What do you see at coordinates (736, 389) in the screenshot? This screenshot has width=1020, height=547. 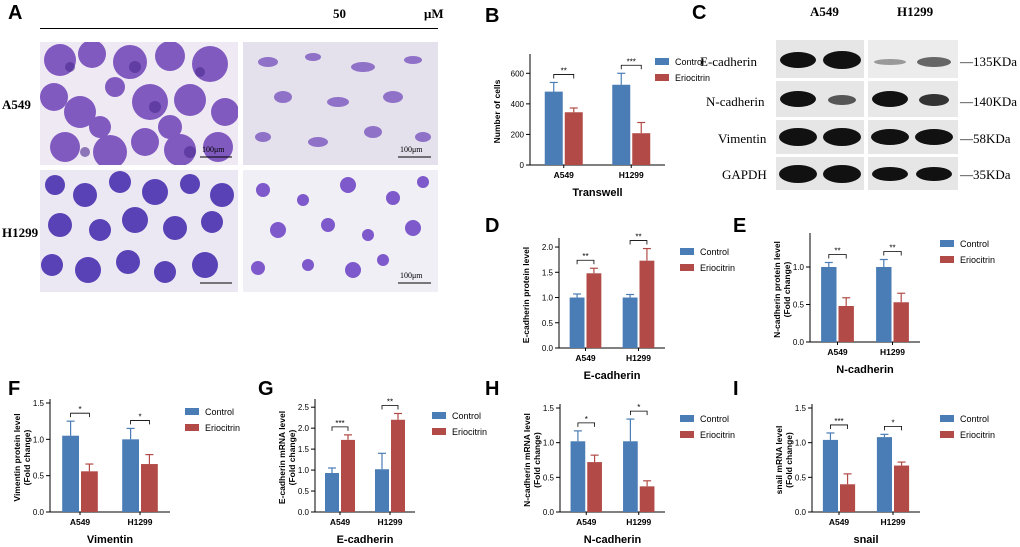 I see `panel-label-i: I` at bounding box center [736, 389].